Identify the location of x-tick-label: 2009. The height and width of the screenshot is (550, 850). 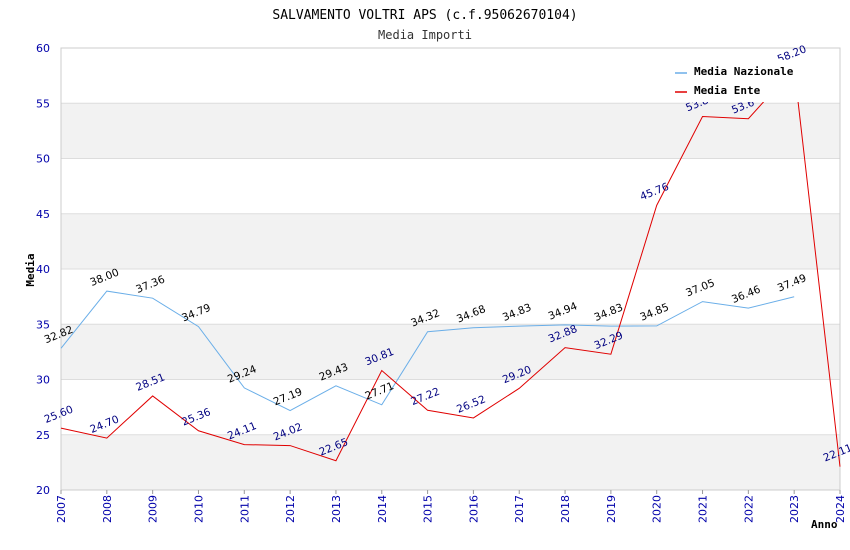
(153, 509).